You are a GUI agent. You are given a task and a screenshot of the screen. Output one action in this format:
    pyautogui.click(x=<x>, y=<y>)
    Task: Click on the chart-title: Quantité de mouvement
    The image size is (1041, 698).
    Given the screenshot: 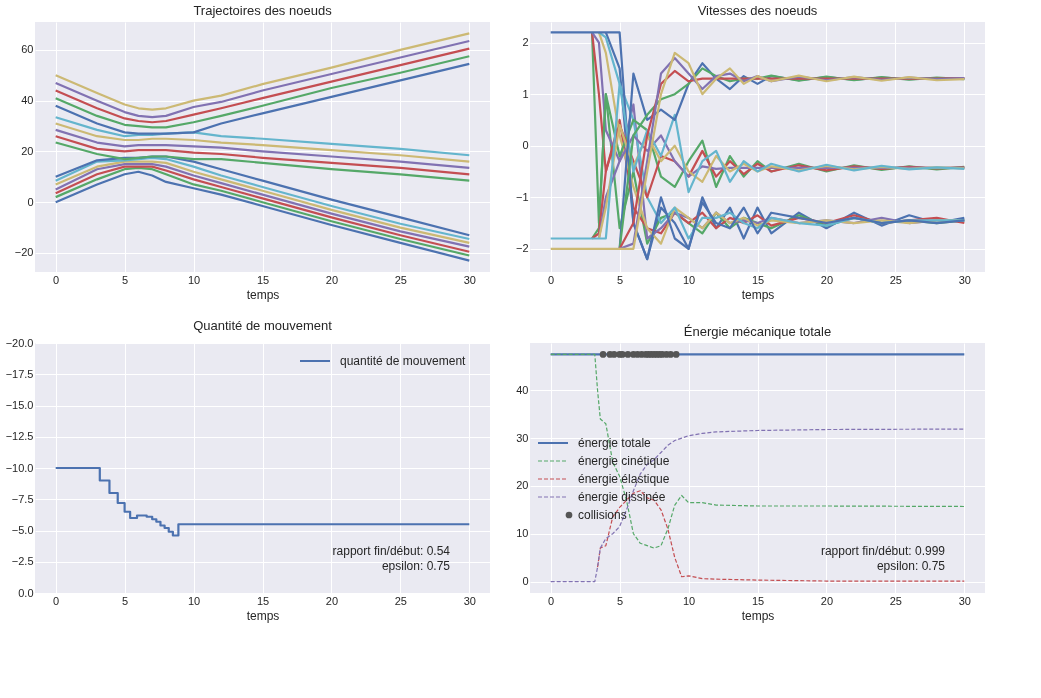 What is the action you would take?
    pyautogui.click(x=263, y=325)
    